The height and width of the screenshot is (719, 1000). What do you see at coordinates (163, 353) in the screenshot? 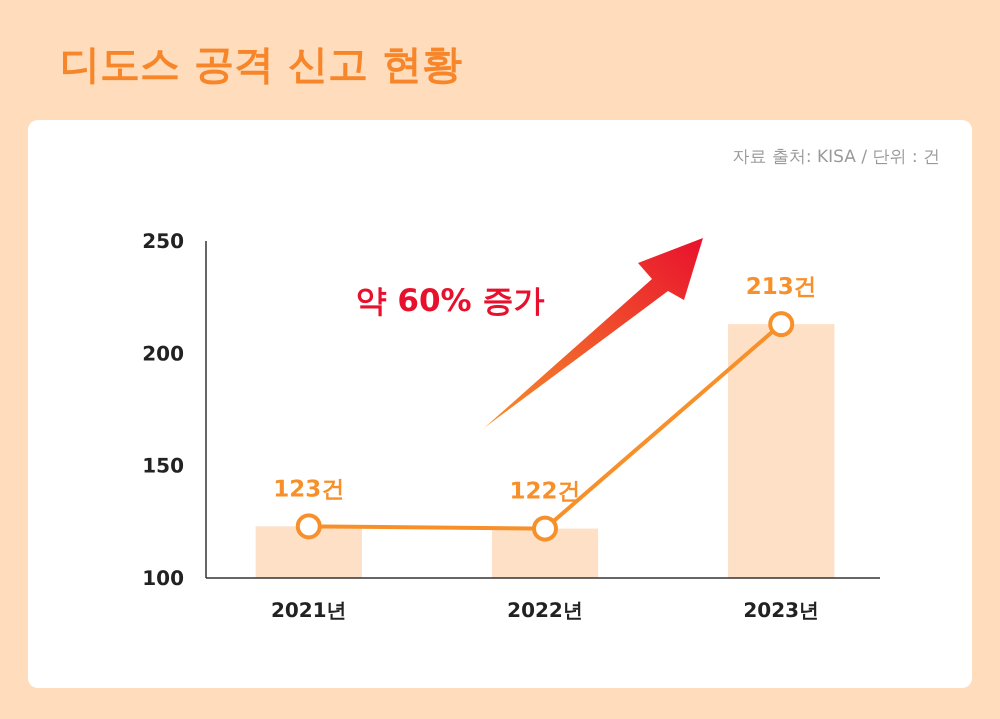
I see `y-tick-label: 200` at bounding box center [163, 353].